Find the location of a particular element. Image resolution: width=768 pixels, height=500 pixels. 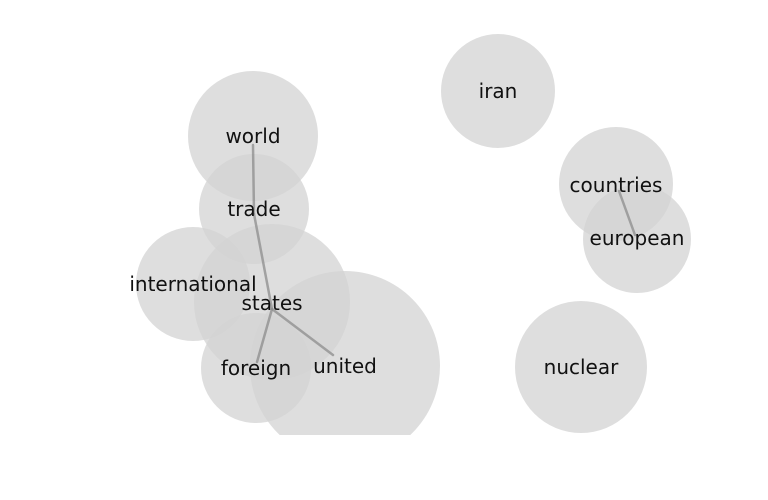

word-label-european: european is located at coordinates (637, 238).